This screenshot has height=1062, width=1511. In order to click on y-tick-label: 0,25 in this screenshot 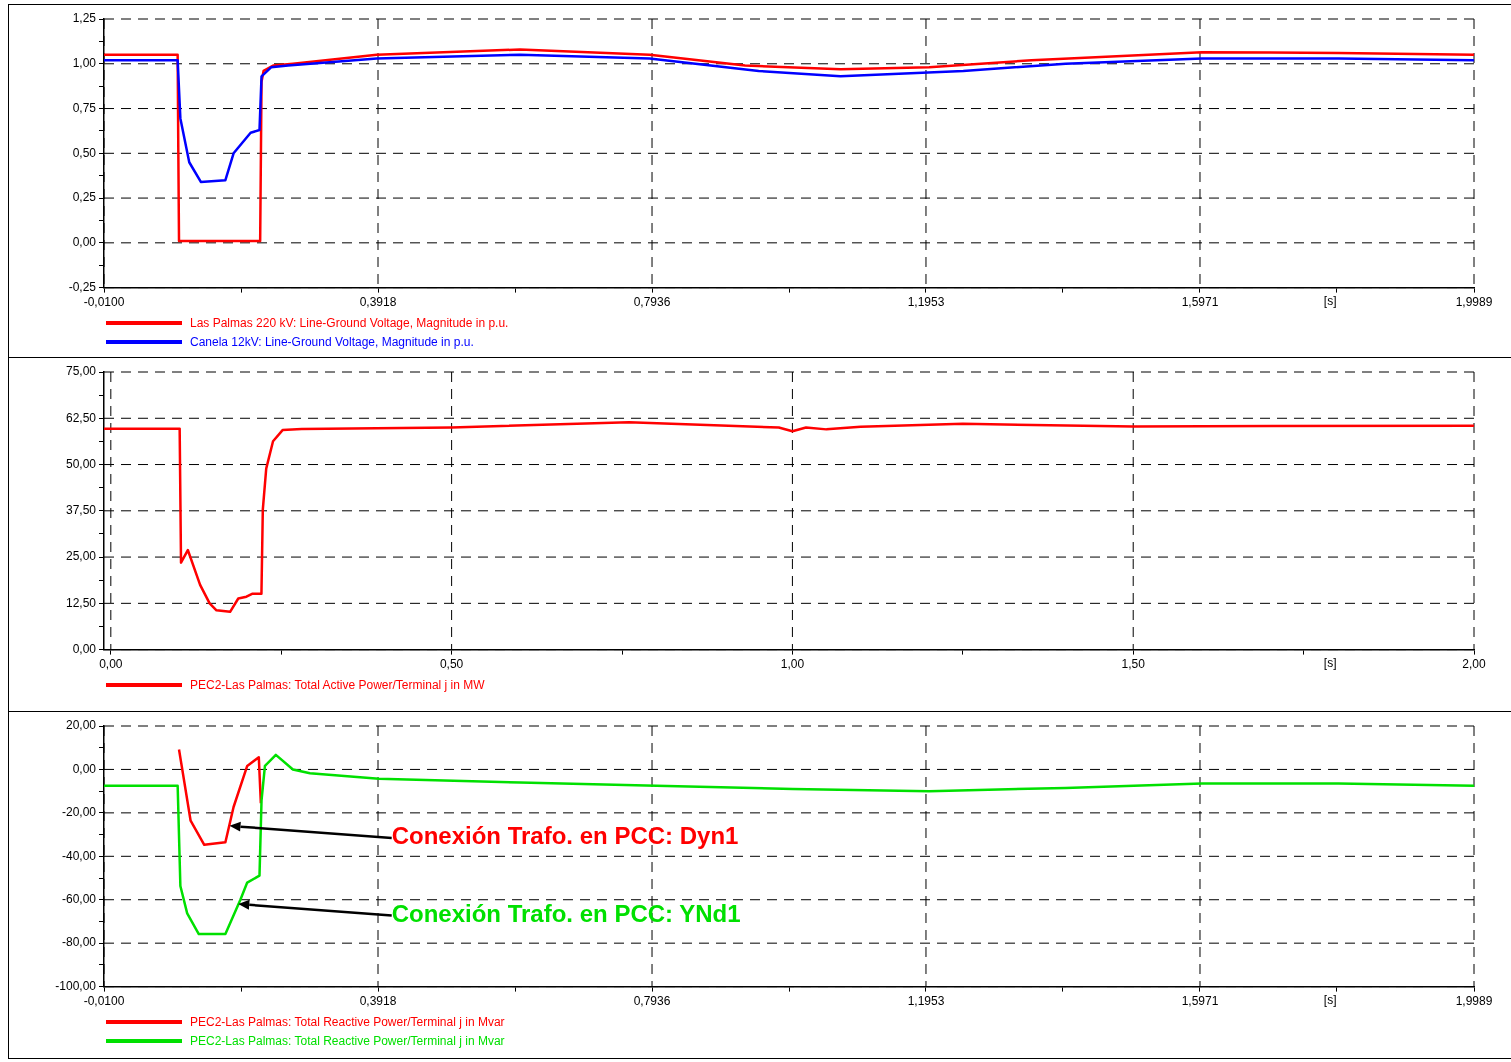, I will do `click(84, 197)`.